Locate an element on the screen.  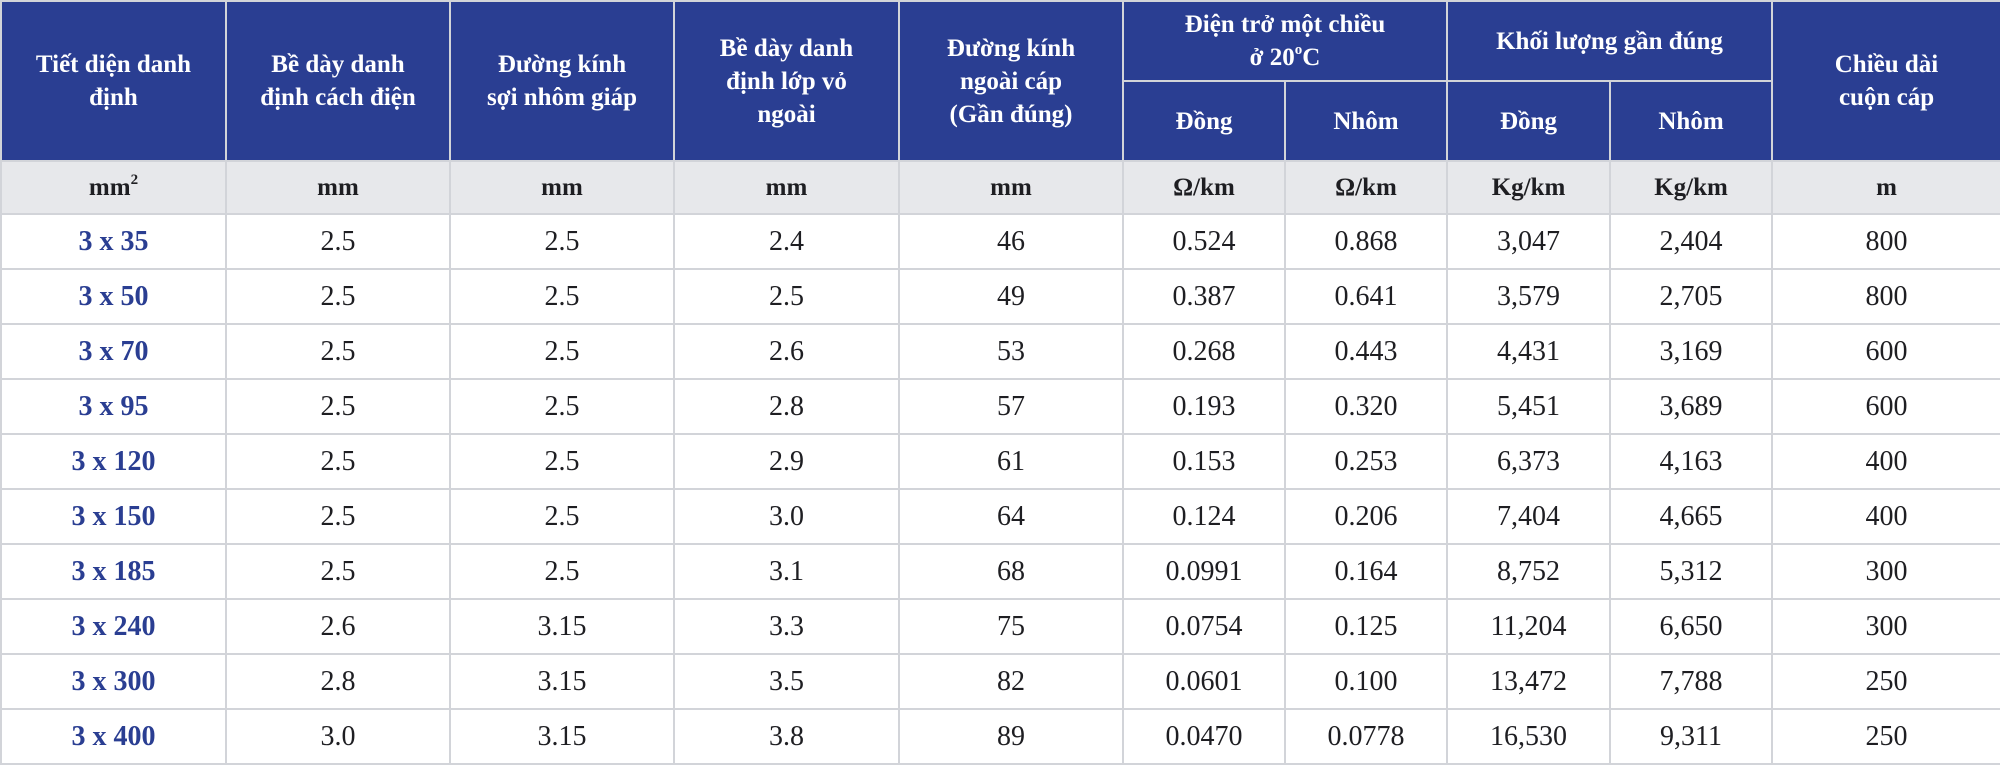
table-cell: 0.125 is located at coordinates (1366, 626).